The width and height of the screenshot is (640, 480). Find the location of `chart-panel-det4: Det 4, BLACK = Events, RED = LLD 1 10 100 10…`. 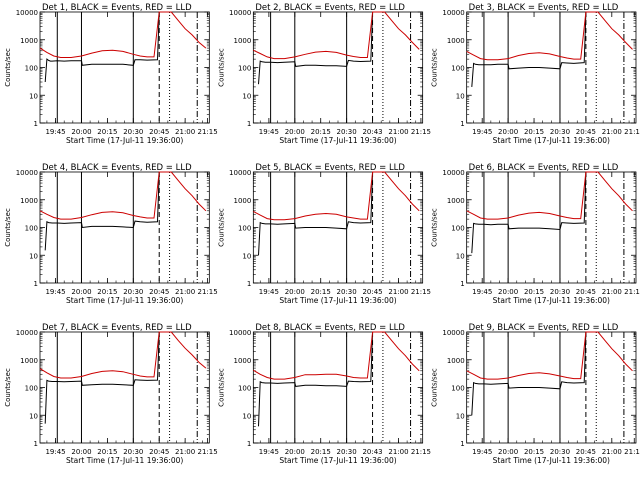

chart-panel-det4: Det 4, BLACK = Events, RED = LLD 1 10 100 10… is located at coordinates (111, 234).